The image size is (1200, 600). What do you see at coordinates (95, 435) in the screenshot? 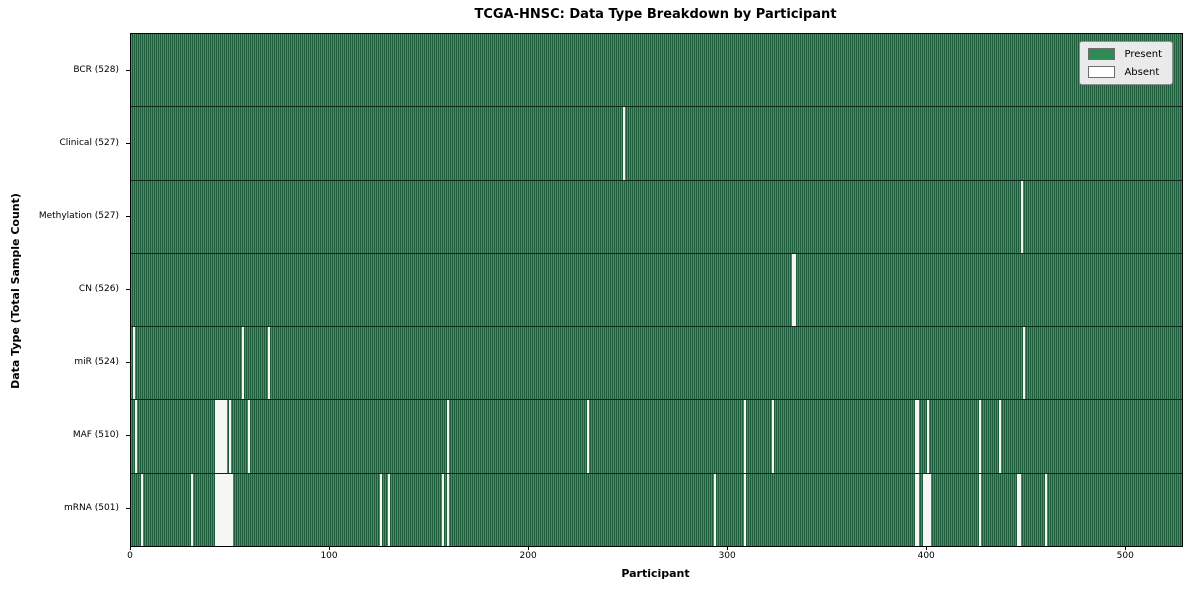
I see `ytick-label-MAF: MAF (510)` at bounding box center [95, 435].